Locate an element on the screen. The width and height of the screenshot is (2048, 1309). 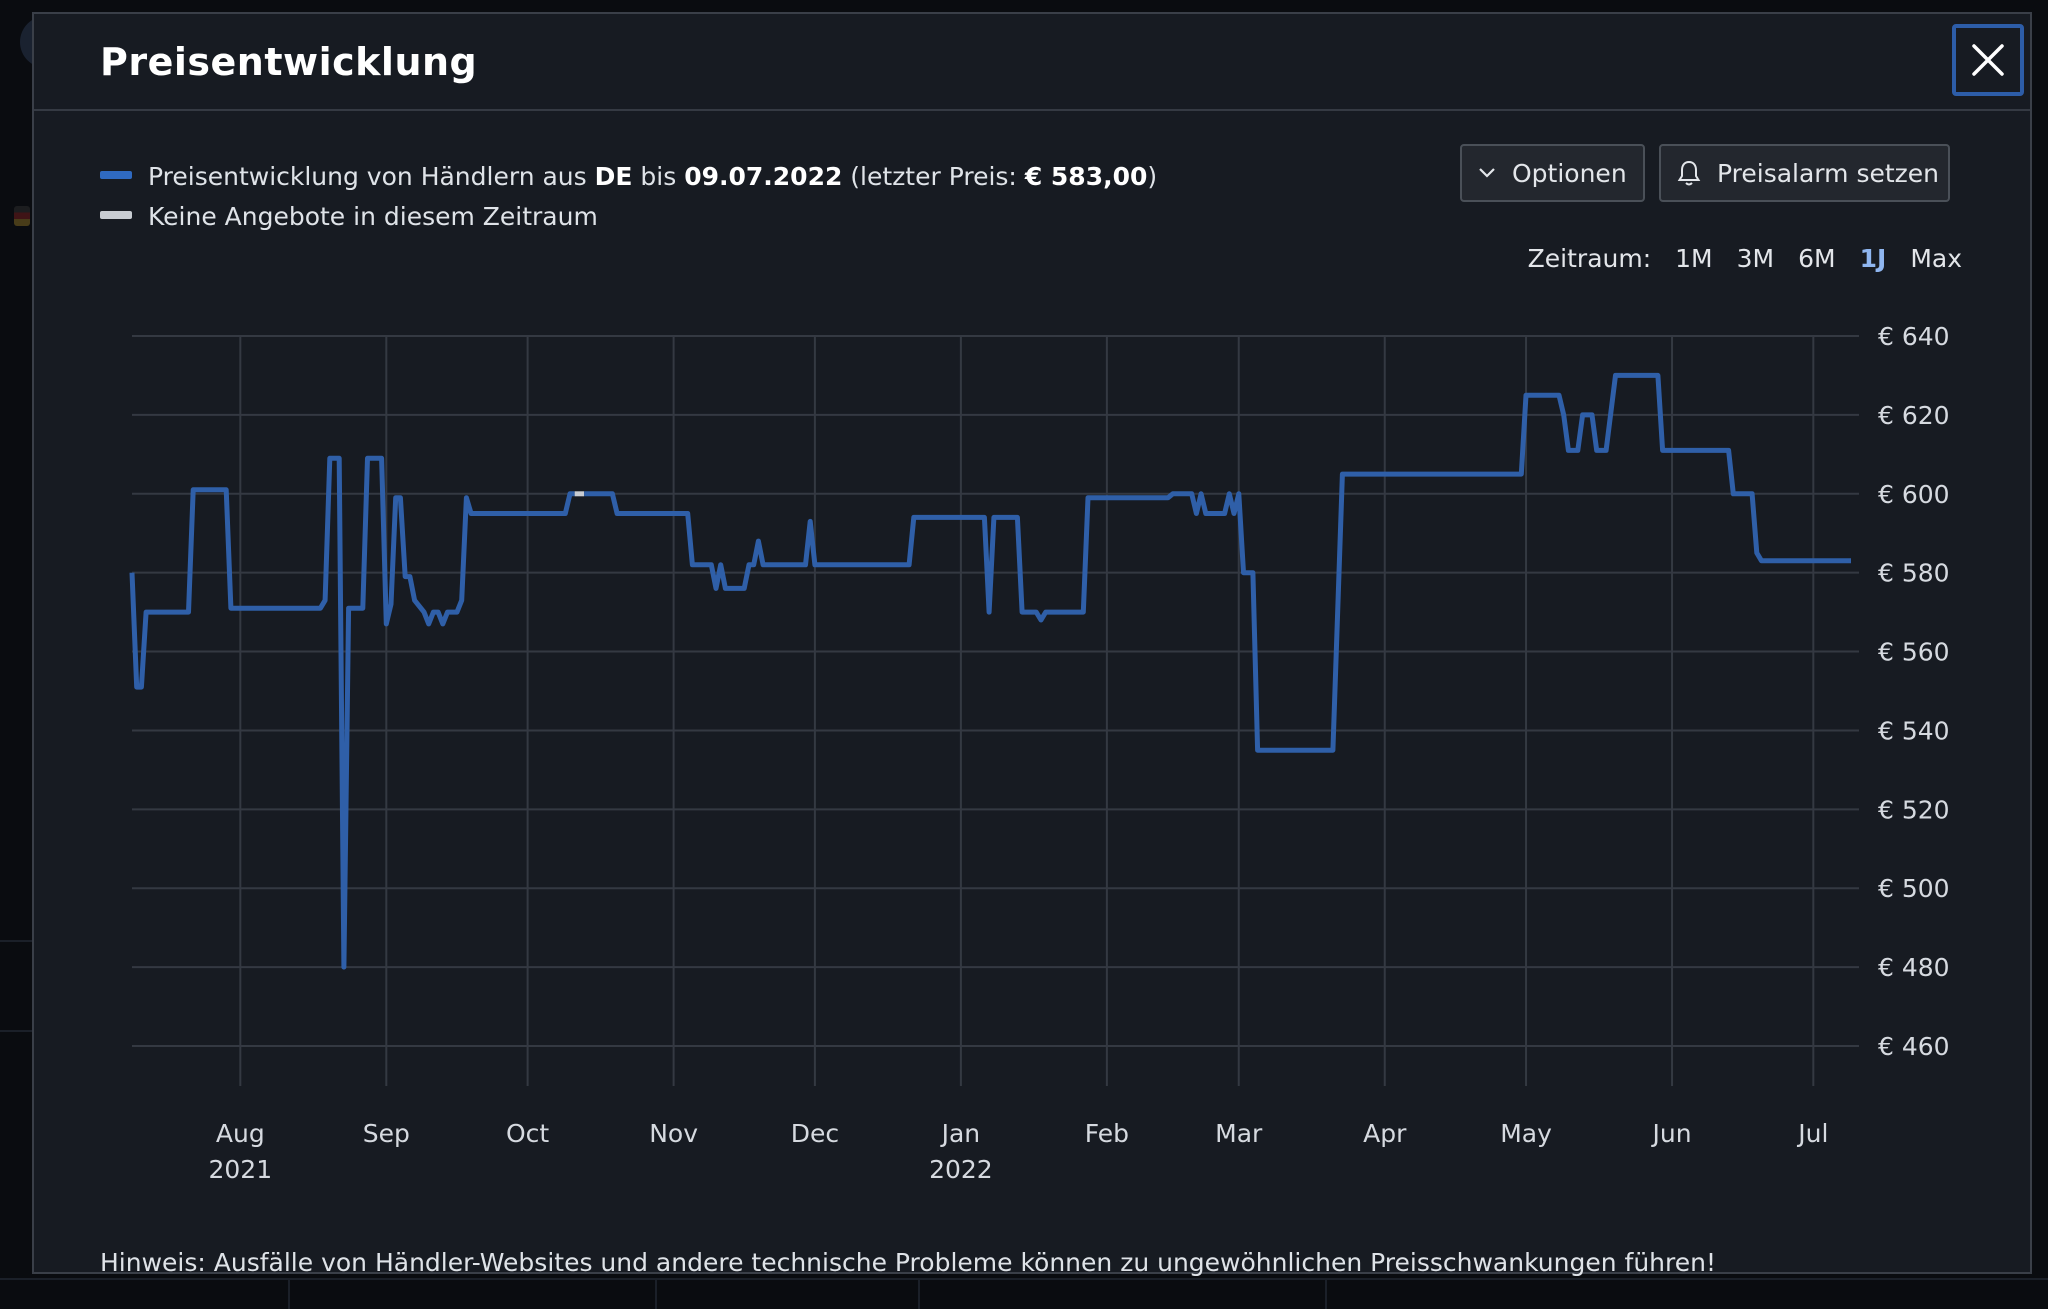
close-icon is located at coordinates (1988, 60).